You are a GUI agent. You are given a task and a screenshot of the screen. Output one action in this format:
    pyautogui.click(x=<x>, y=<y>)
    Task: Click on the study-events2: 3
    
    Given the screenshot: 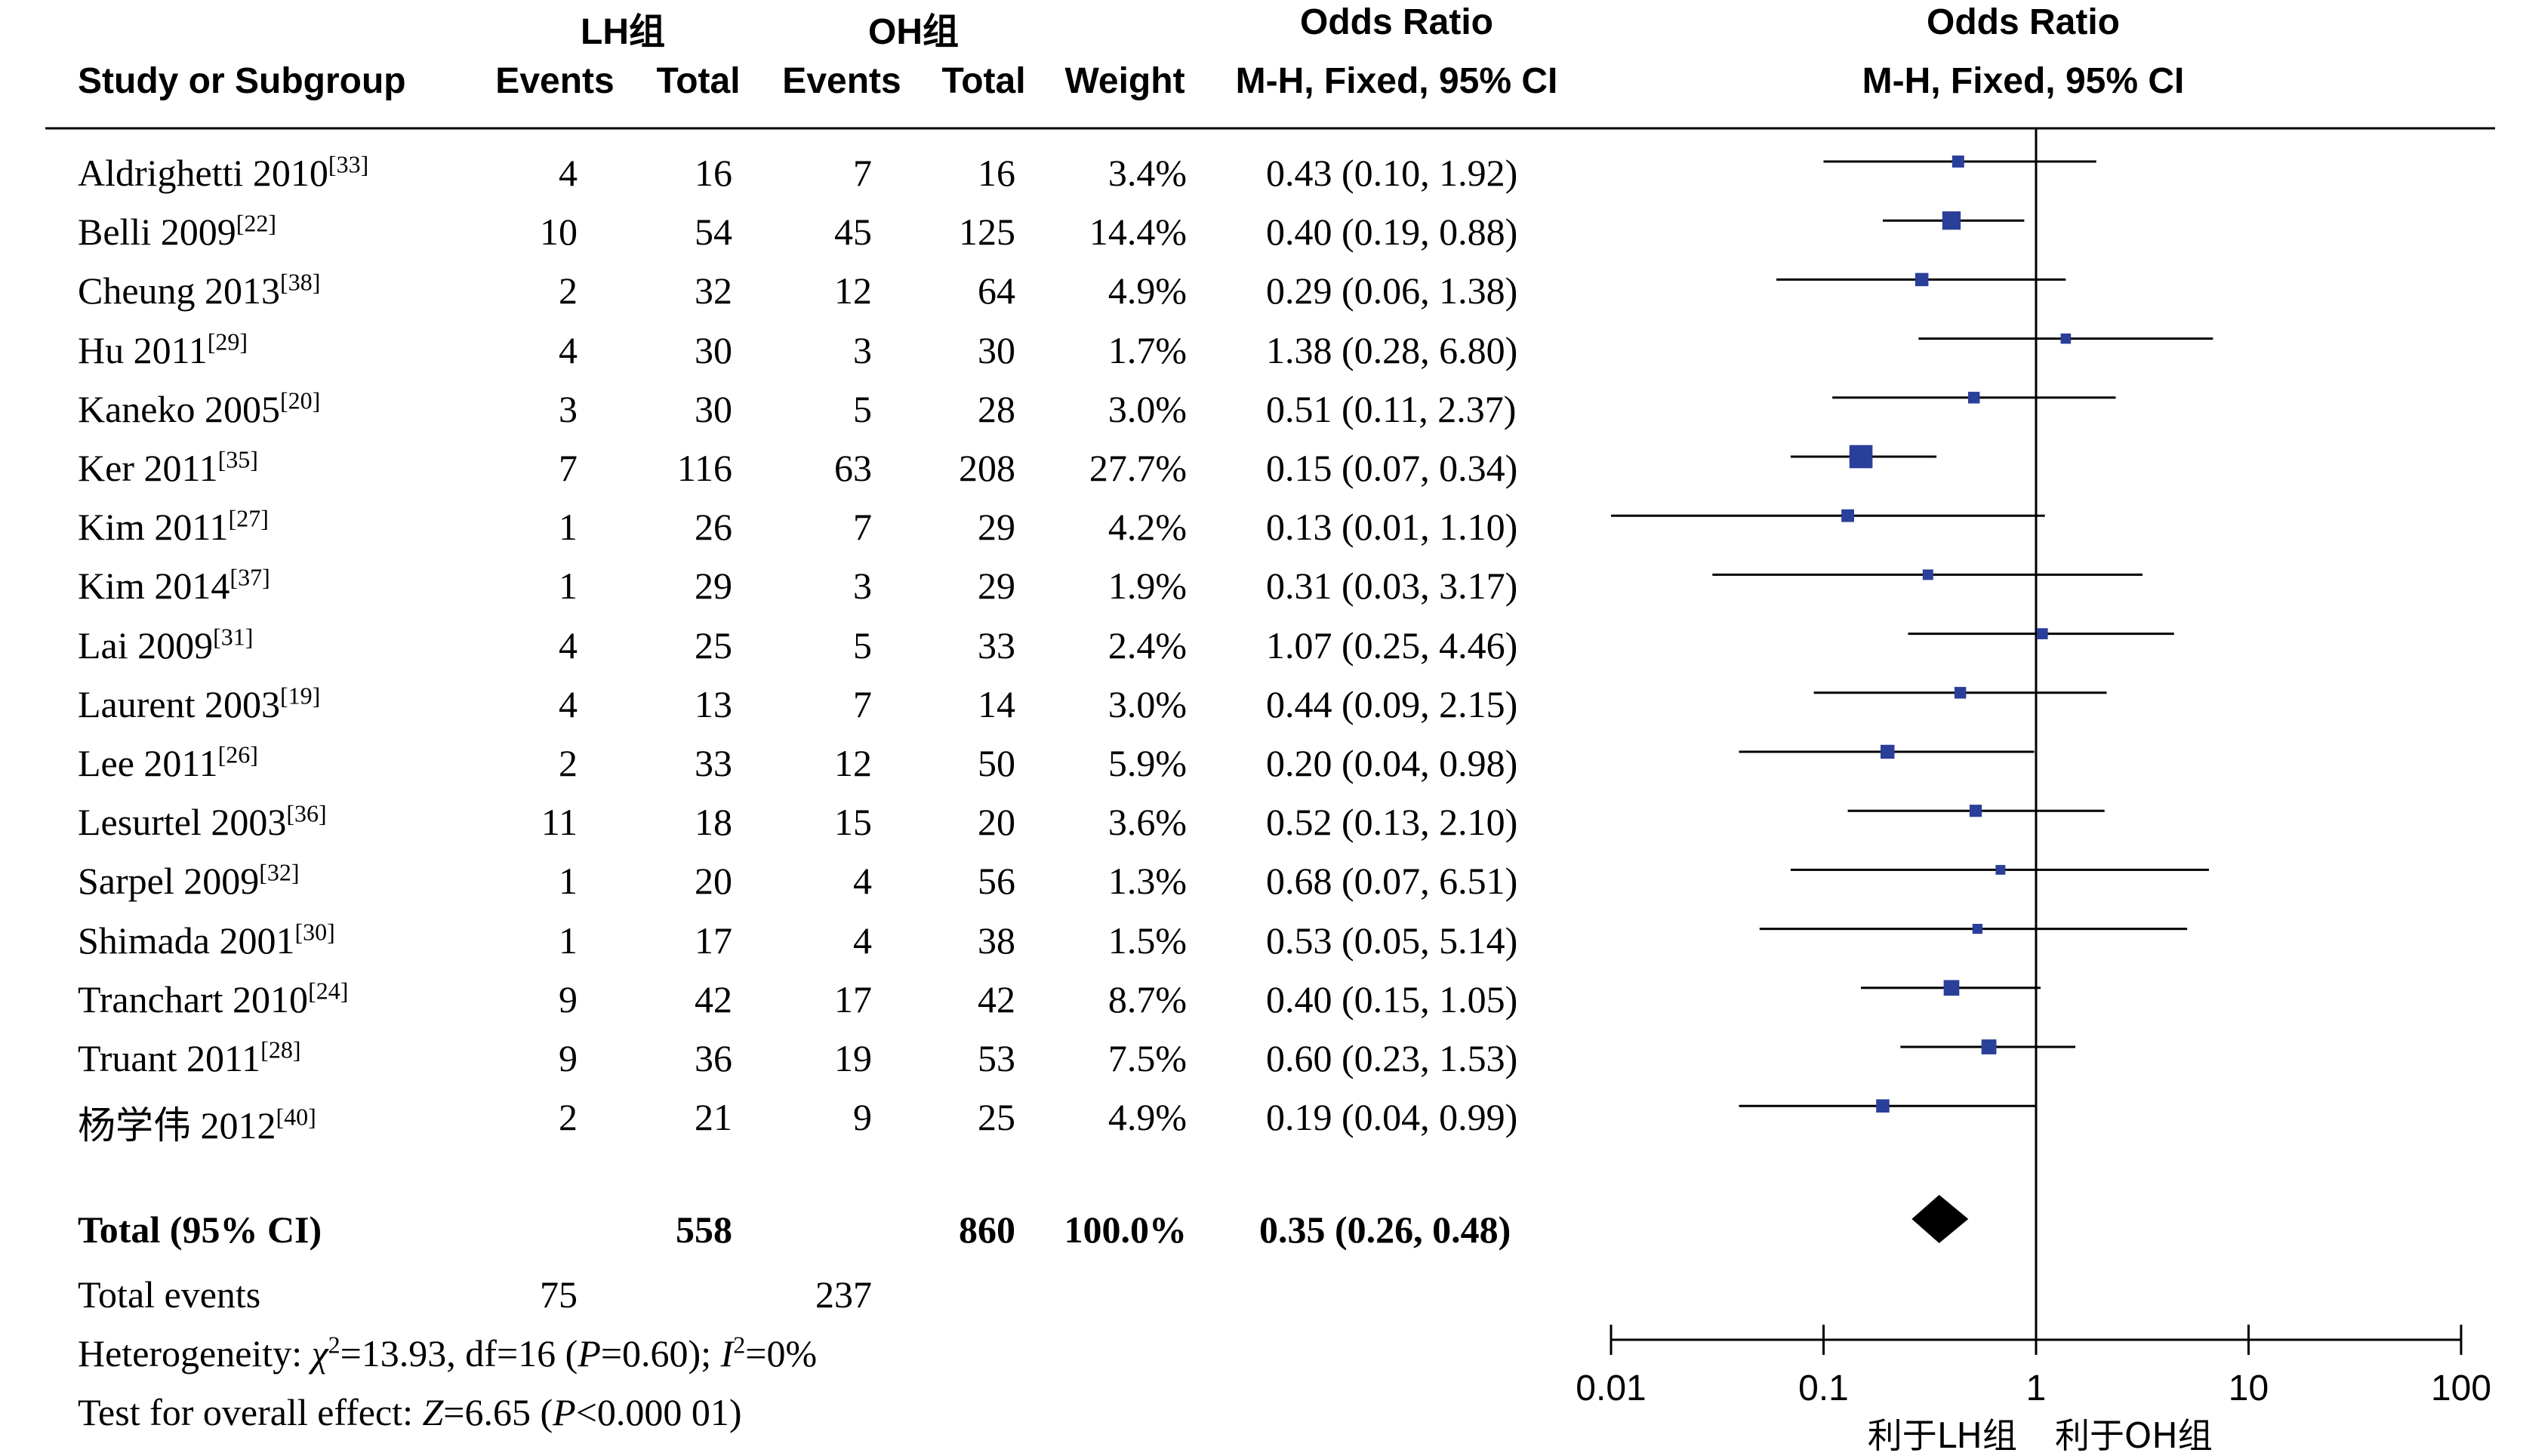 What is the action you would take?
    pyautogui.click(x=862, y=586)
    